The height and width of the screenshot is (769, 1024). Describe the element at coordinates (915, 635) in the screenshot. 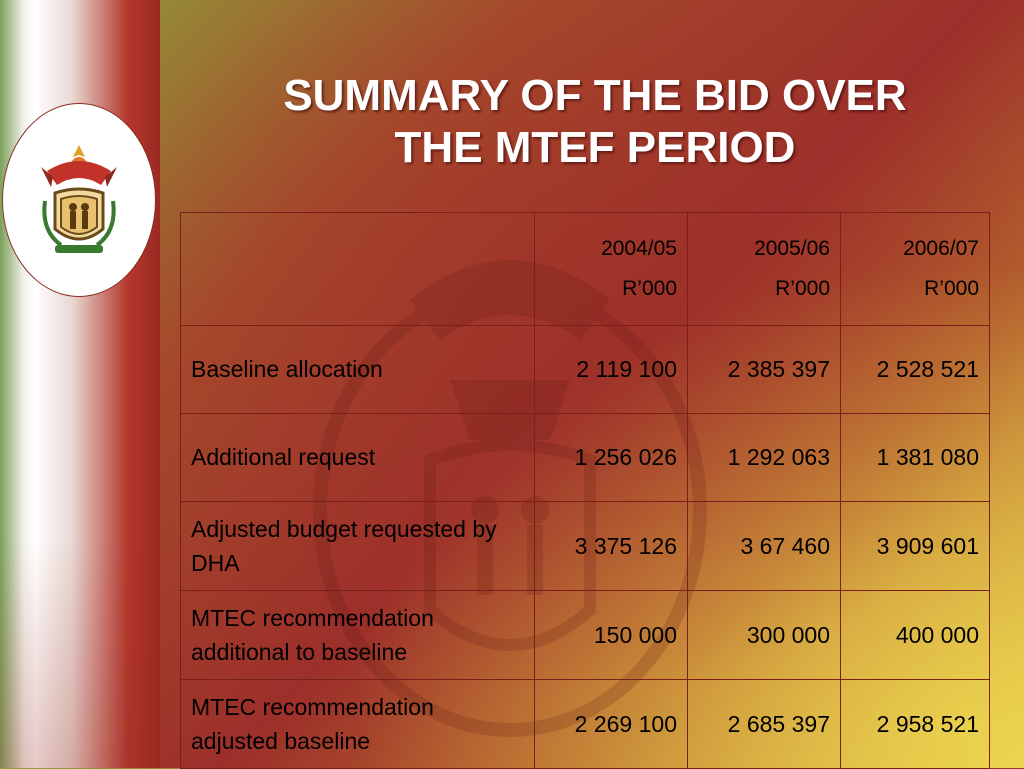

I see `row-value: 400 000` at that location.